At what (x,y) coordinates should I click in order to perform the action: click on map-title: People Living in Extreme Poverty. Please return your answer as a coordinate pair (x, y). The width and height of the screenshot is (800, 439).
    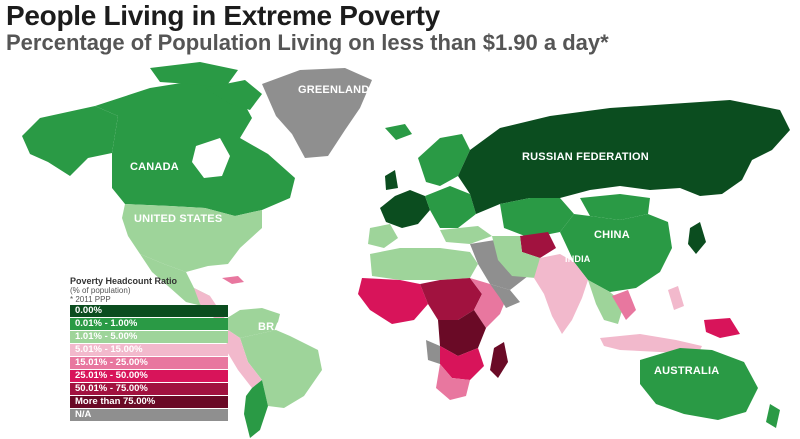
    Looking at the image, I should click on (223, 15).